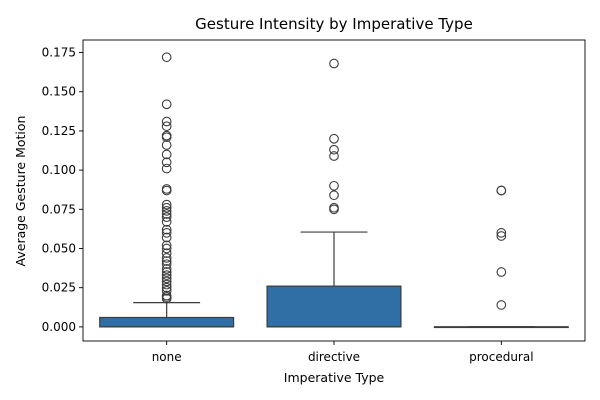 The image size is (600, 400). What do you see at coordinates (501, 357) in the screenshot?
I see `x-tick-label: procedural` at bounding box center [501, 357].